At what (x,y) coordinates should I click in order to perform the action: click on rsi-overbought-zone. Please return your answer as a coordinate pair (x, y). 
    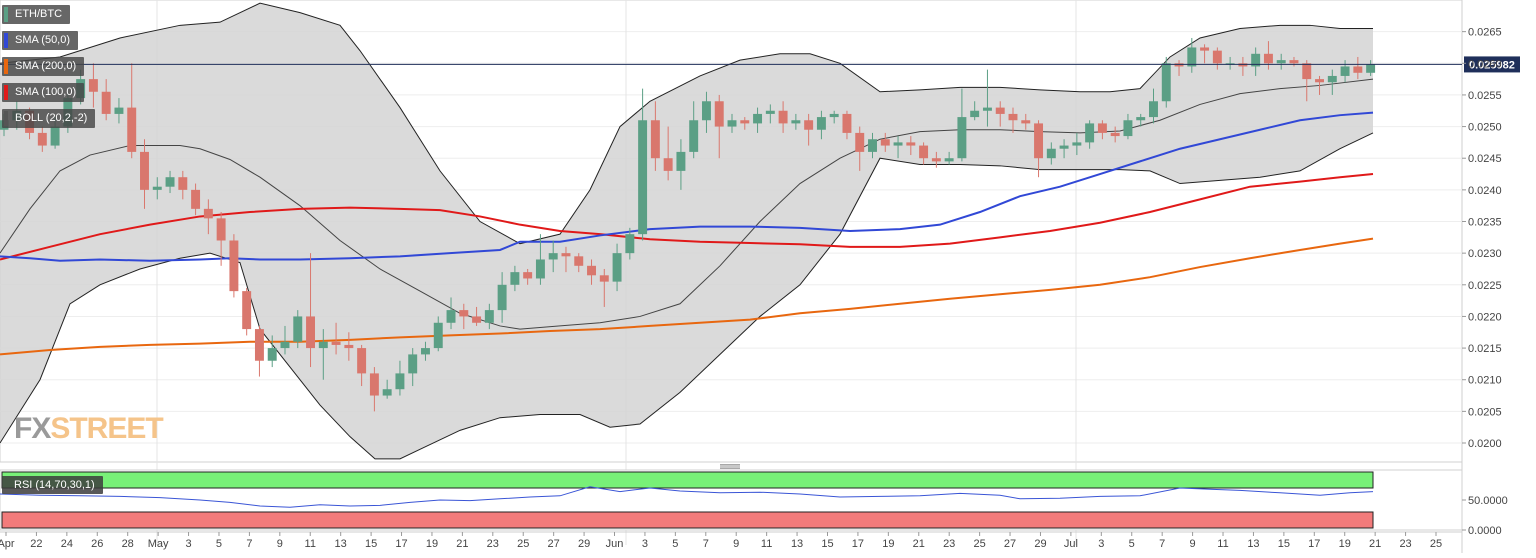
    Looking at the image, I should click on (687, 480).